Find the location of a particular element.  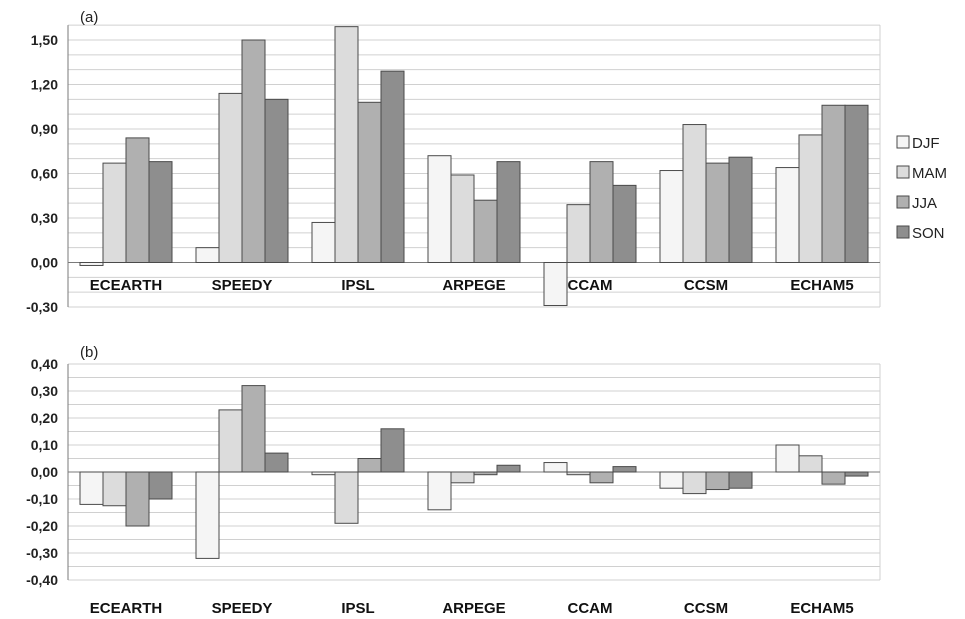

legend-label: MAM is located at coordinates (929, 173).